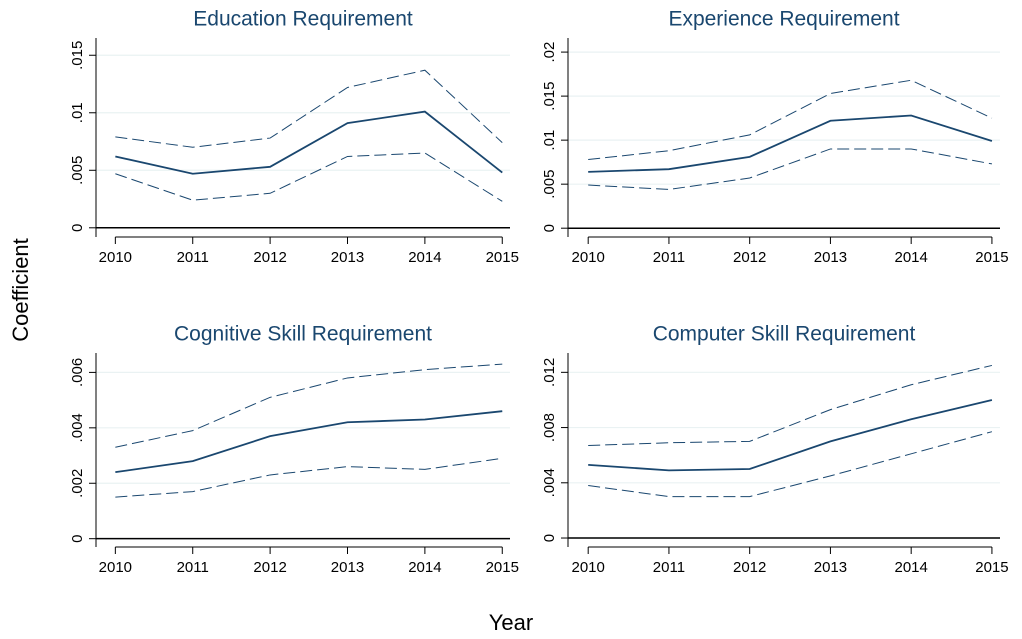  I want to click on panel-title: Experience Requirement, so click(783, 19).